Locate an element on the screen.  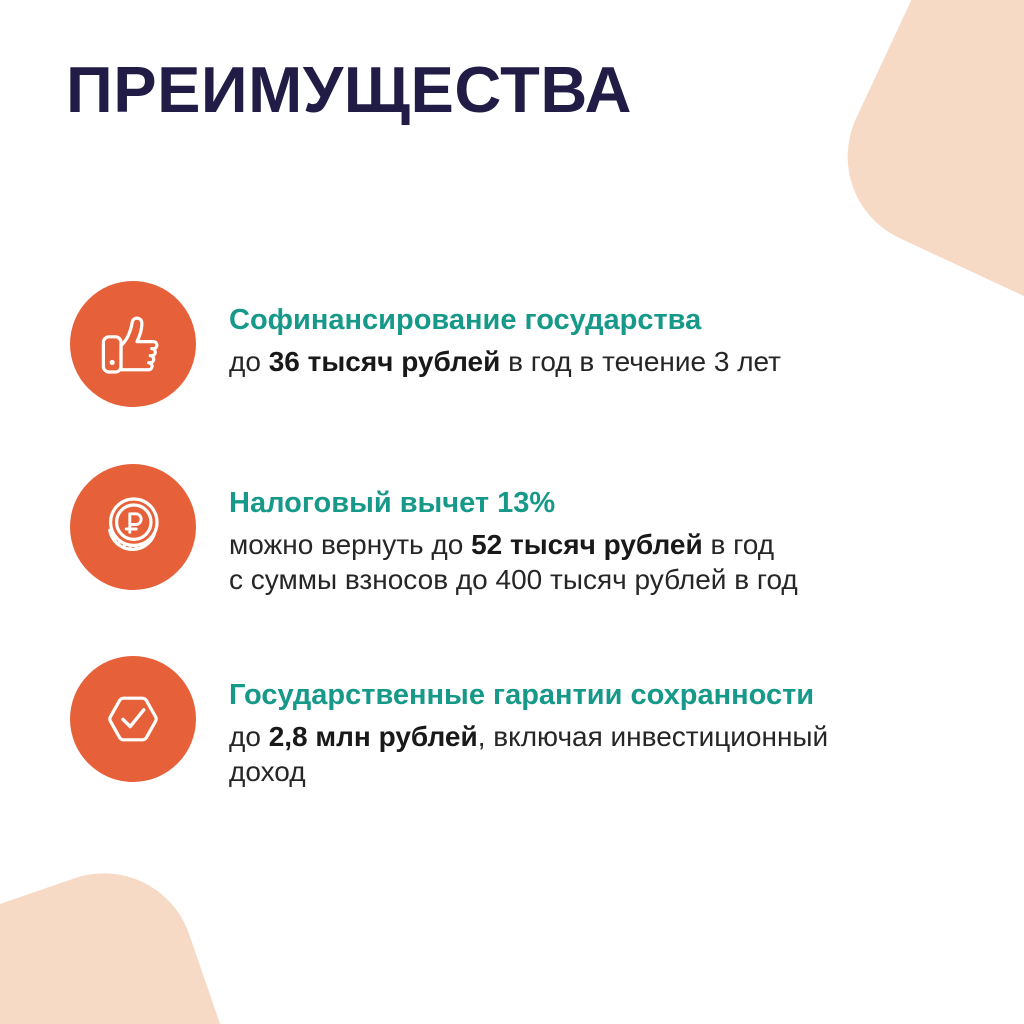
benefit-title: Софинансирование государства is located at coordinates (465, 320).